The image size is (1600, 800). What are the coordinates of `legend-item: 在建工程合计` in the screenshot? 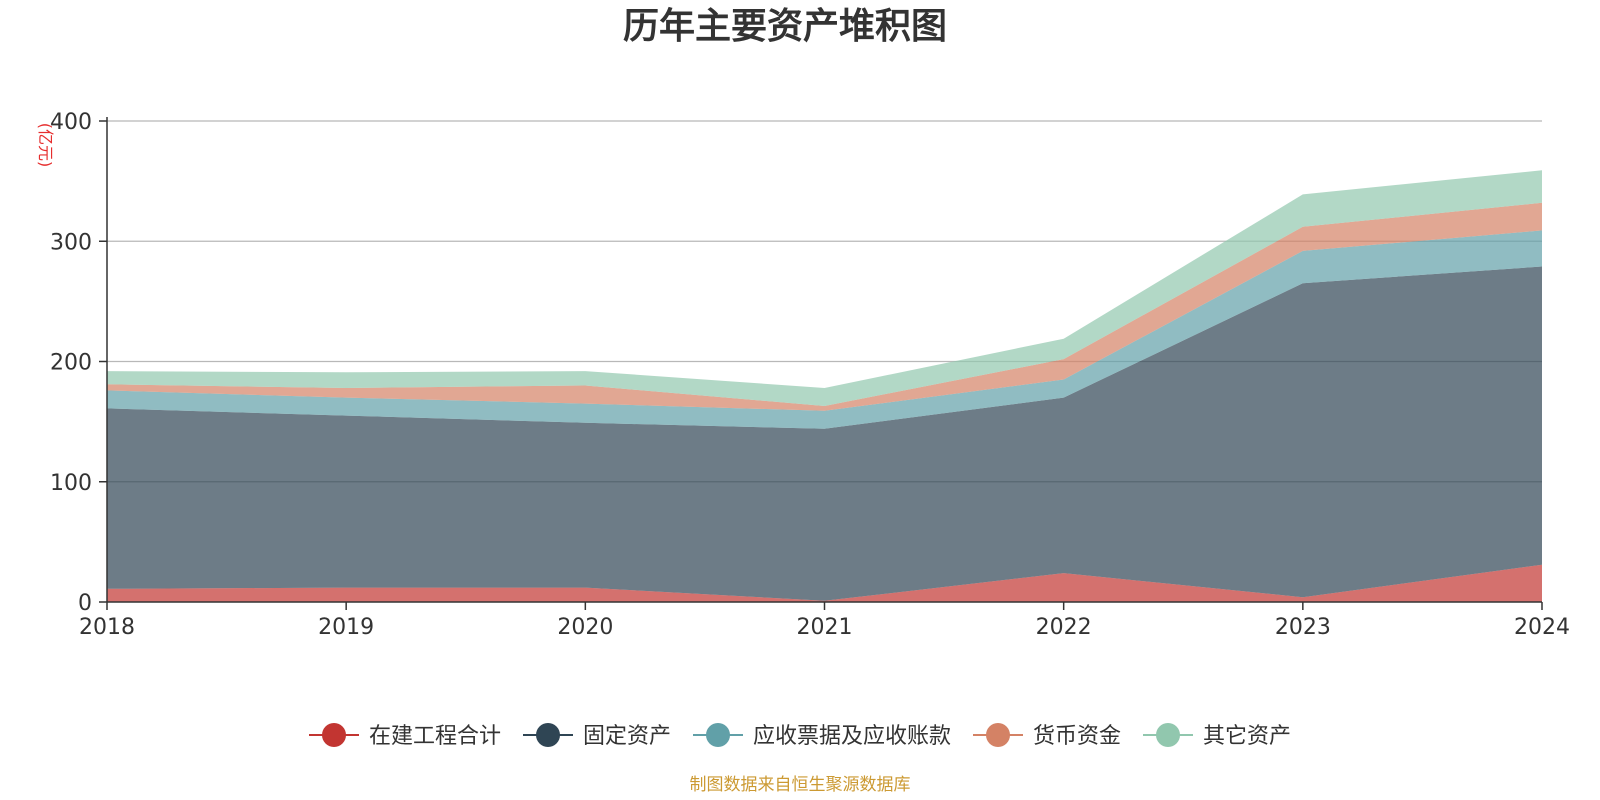 It's located at (405, 736).